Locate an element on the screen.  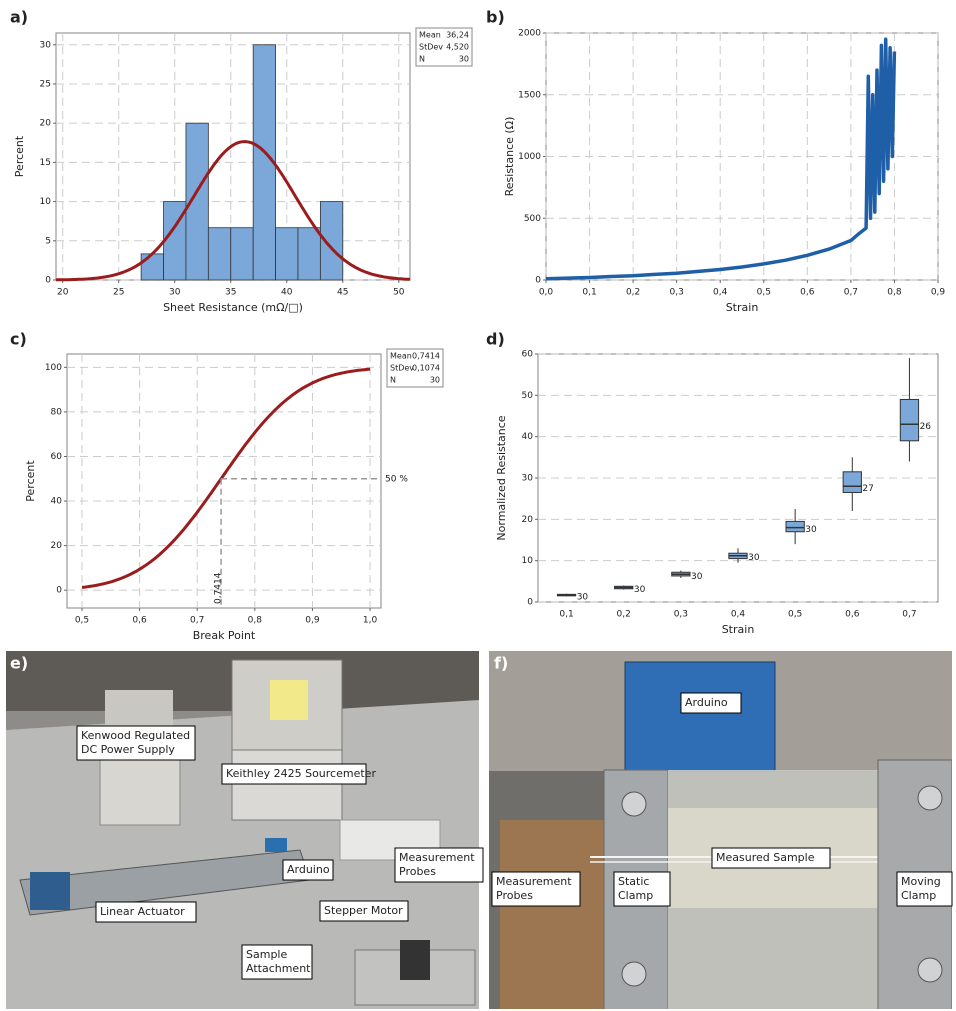
n-label: 27 is located at coordinates (867, 489).